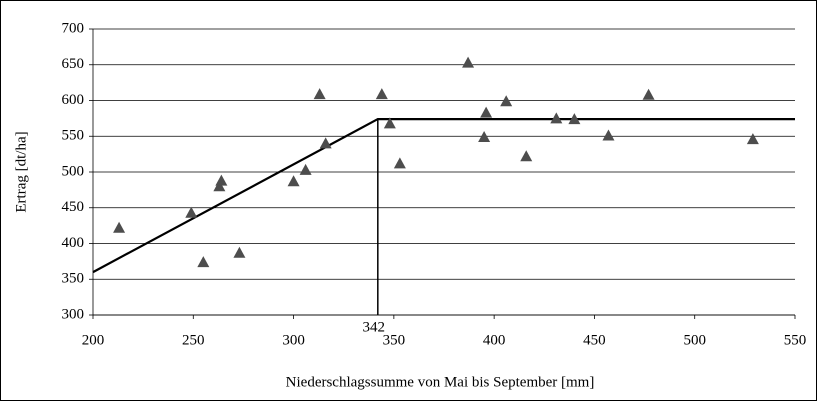 The height and width of the screenshot is (401, 817). What do you see at coordinates (73, 314) in the screenshot?
I see `y-tick-label: 300` at bounding box center [73, 314].